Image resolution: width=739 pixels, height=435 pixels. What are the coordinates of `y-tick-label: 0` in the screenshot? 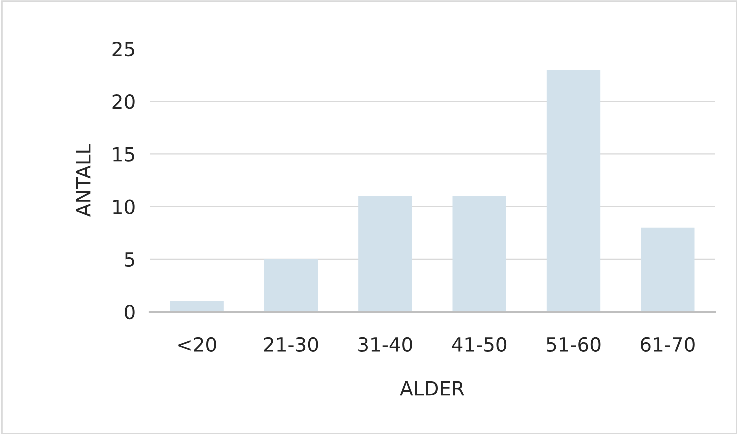 It's located at (130, 312).